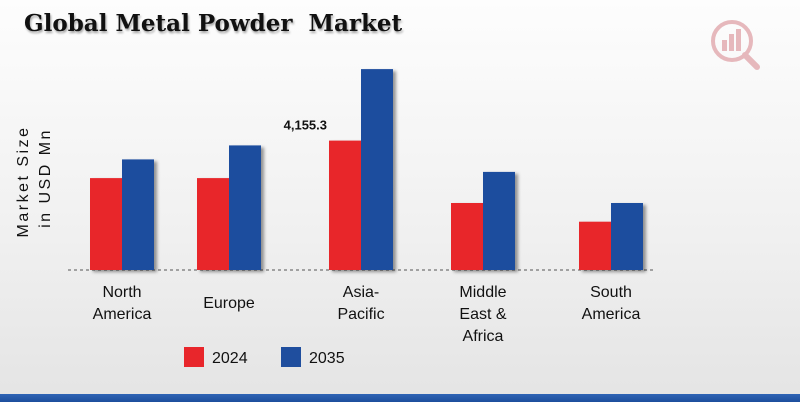 This screenshot has width=800, height=402. I want to click on bar-north-america-2035, so click(138, 214).